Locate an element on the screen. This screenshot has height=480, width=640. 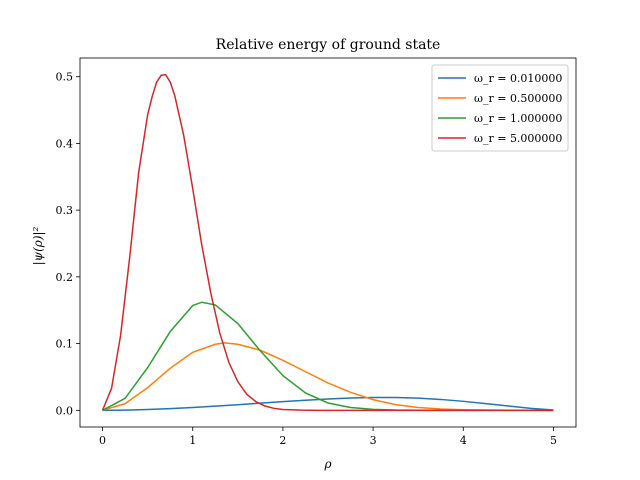
x-tick-label: 4 is located at coordinates (463, 440).